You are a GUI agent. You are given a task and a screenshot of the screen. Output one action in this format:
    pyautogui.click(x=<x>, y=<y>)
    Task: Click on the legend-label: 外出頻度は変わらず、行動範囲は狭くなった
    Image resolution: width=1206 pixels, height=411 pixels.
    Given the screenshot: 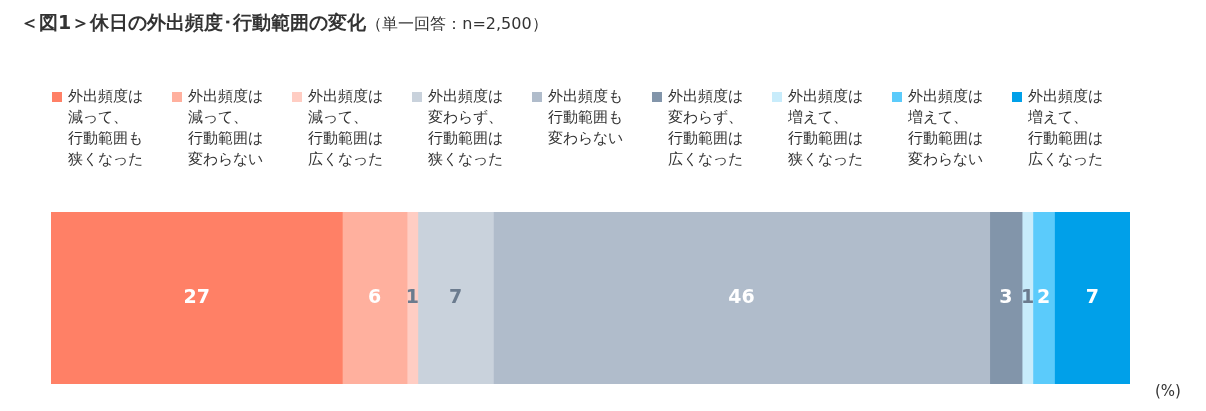 What is the action you would take?
    pyautogui.click(x=466, y=128)
    